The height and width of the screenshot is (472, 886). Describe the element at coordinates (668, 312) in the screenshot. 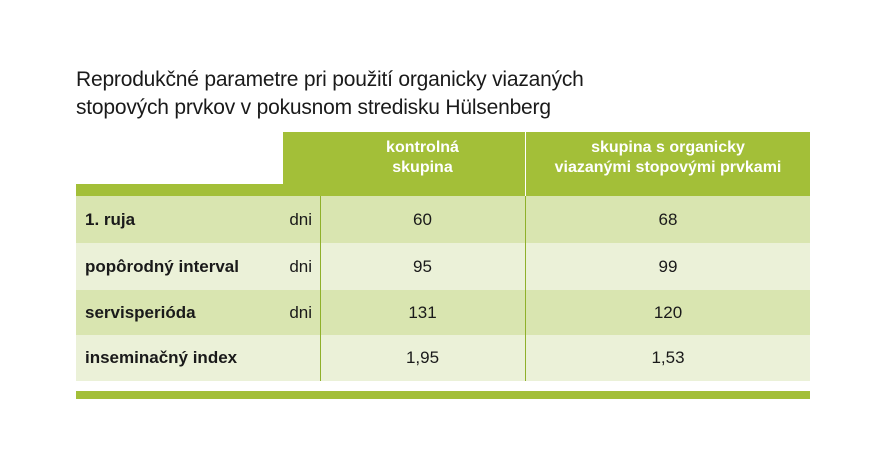

I see `organic-value: 120` at that location.